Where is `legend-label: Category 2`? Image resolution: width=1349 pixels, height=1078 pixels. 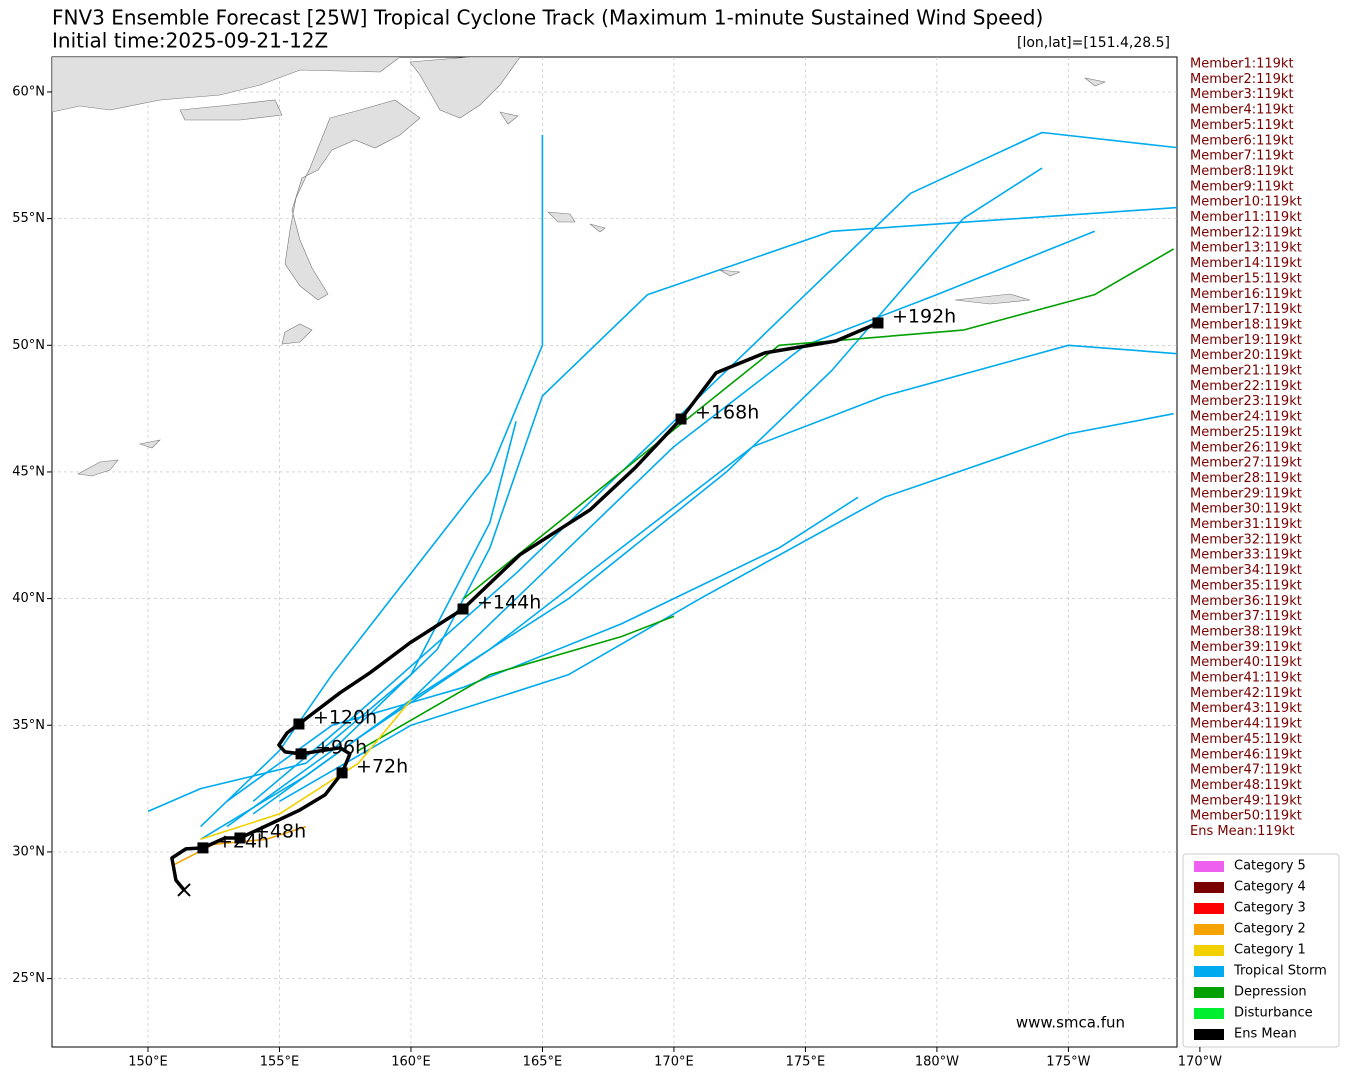 legend-label: Category 2 is located at coordinates (1270, 929).